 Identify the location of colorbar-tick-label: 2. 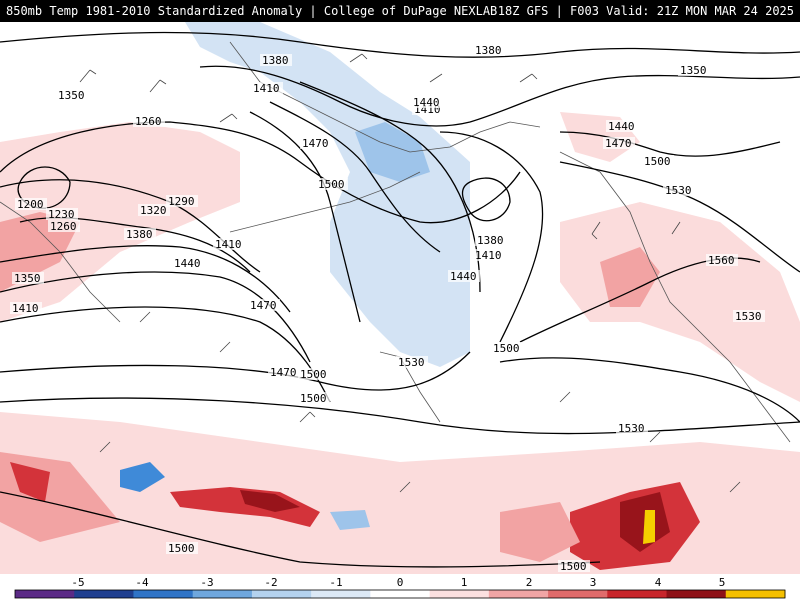
(529, 582).